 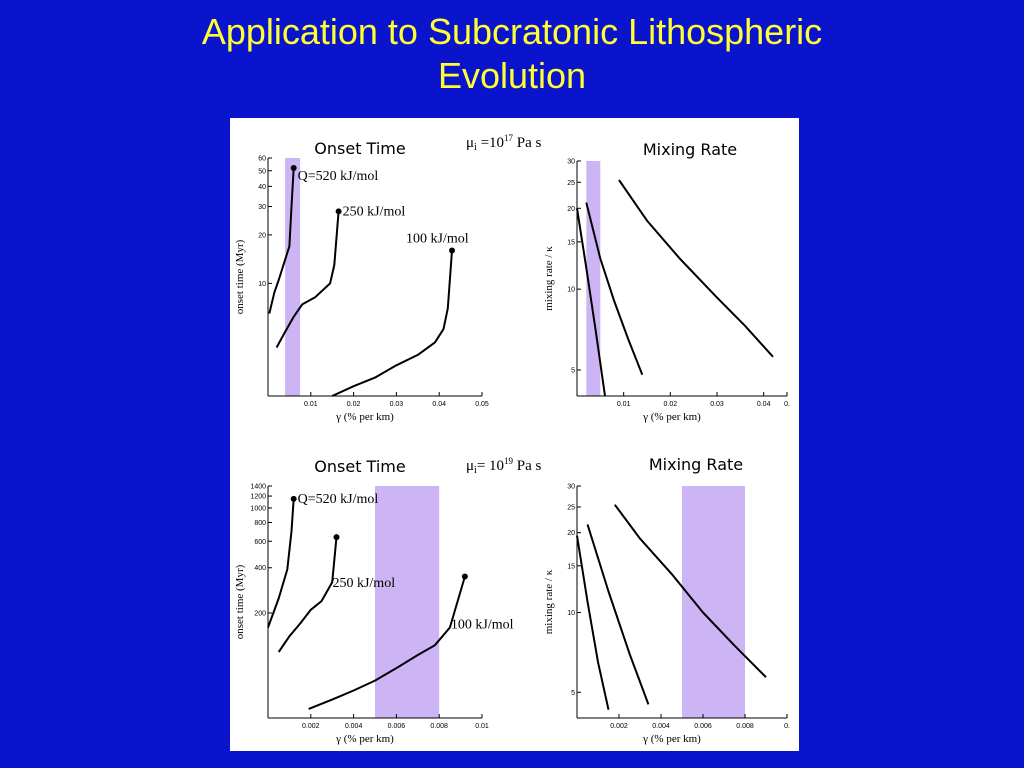 What do you see at coordinates (258, 497) in the screenshot?
I see `y-tick-label: 1200` at bounding box center [258, 497].